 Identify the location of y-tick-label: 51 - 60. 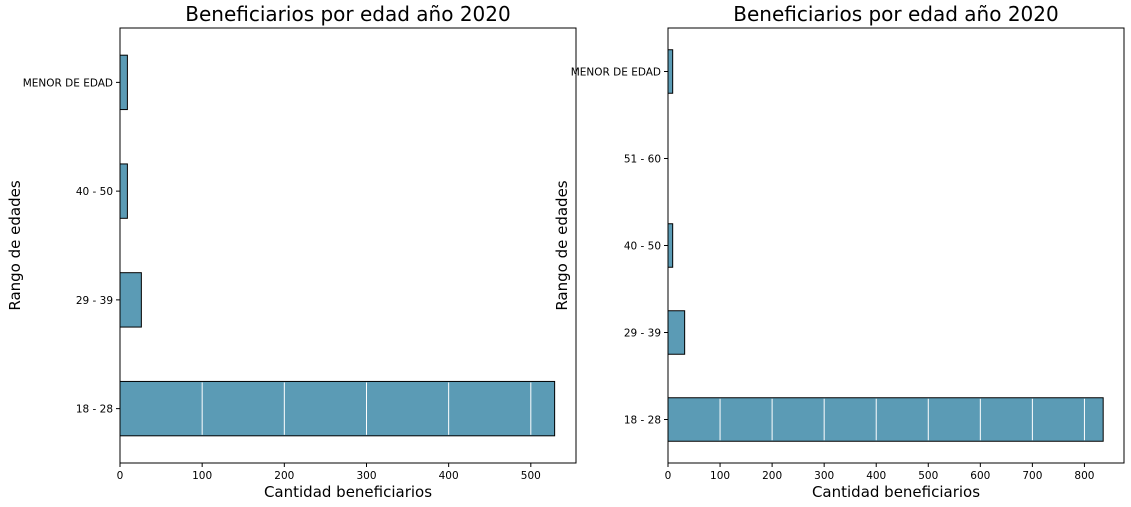
(642, 160).